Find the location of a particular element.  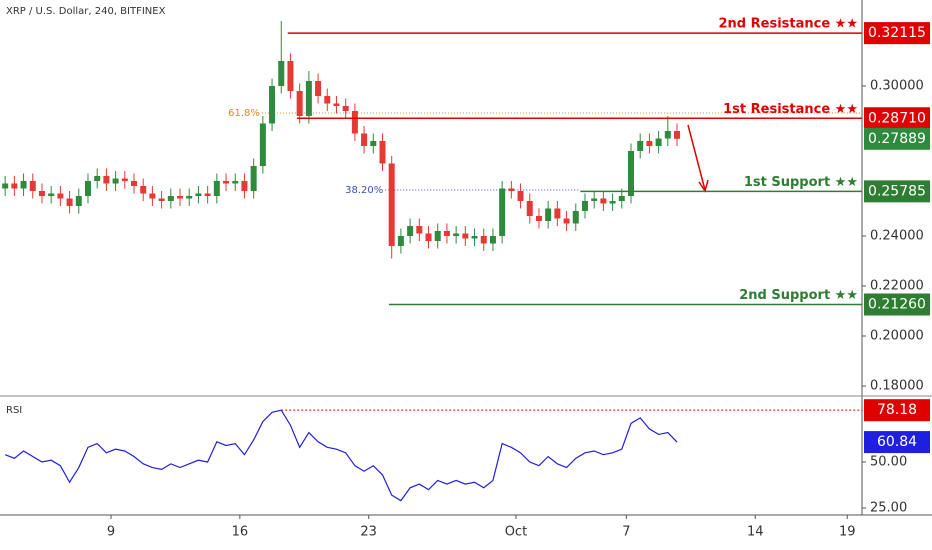

x-tick-label: 19 is located at coordinates (847, 532).